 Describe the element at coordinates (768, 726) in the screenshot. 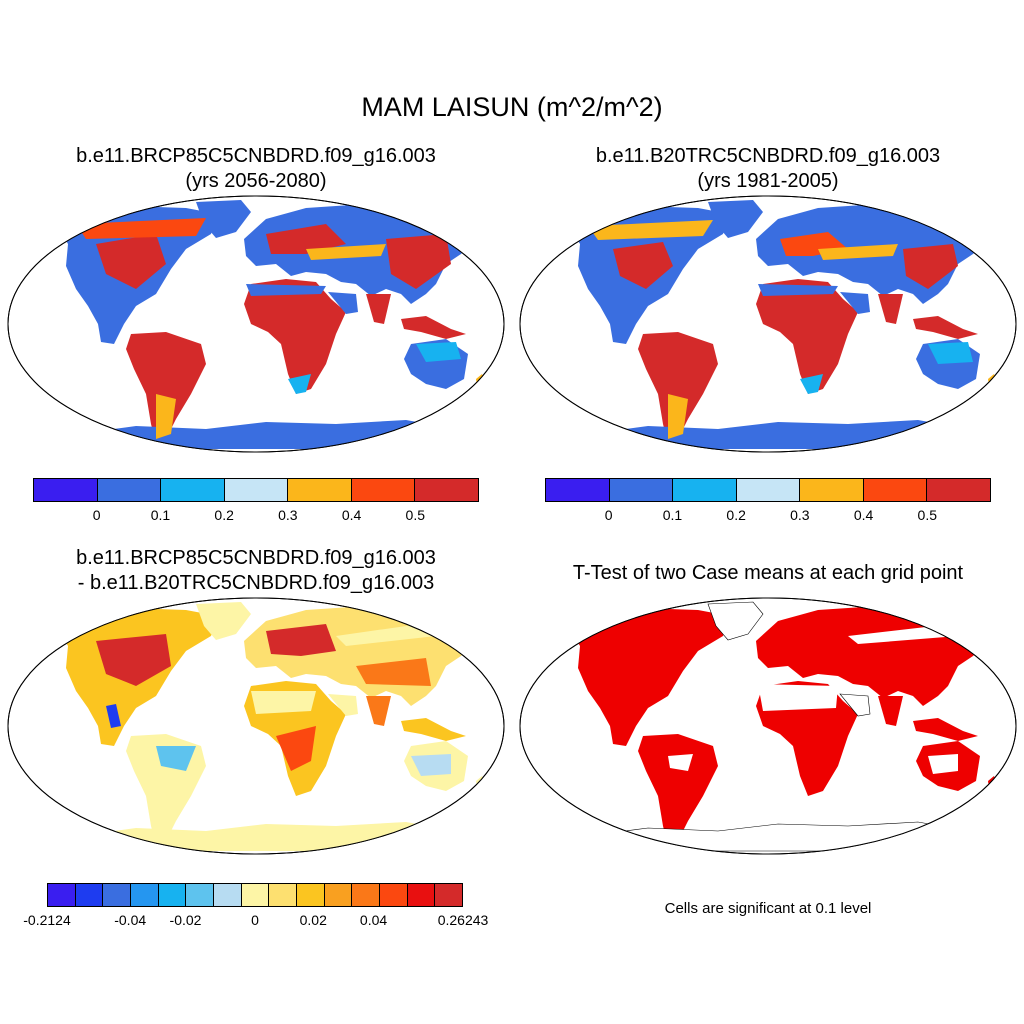

I see `map-ttest` at that location.